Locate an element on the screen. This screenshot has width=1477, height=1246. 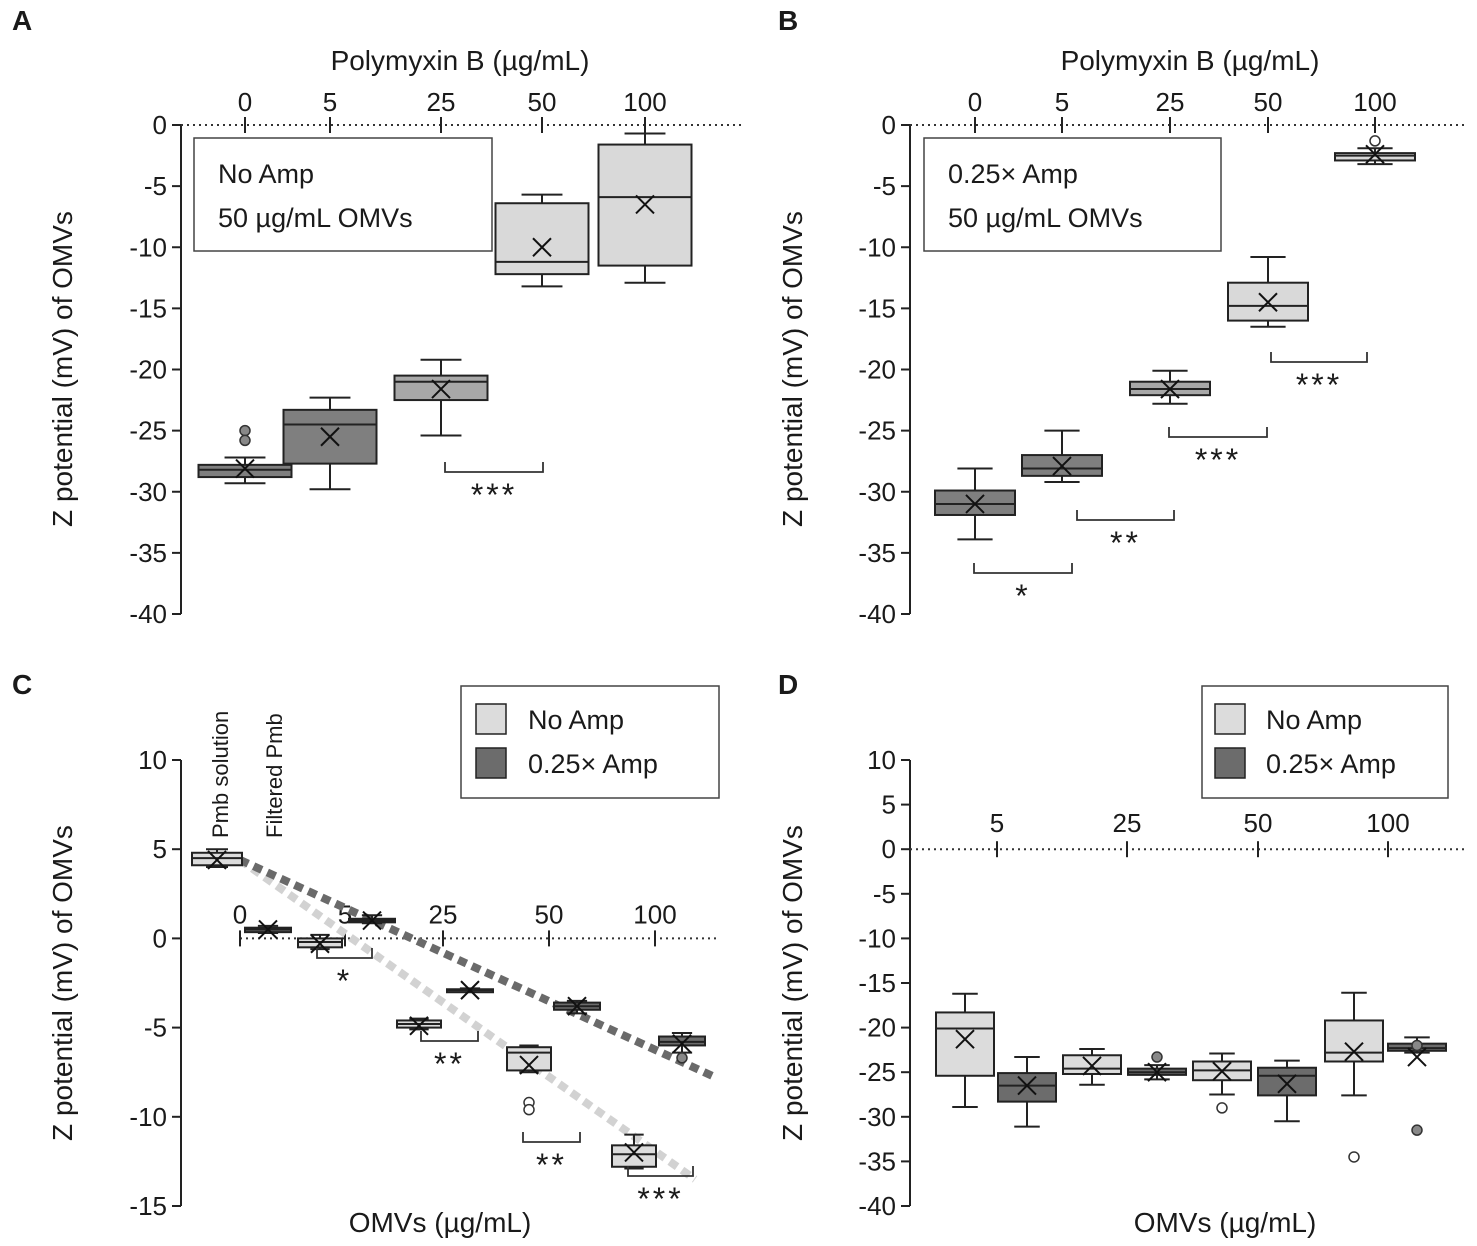
panel-B-significance-label: * is located at coordinates (1022, 596).